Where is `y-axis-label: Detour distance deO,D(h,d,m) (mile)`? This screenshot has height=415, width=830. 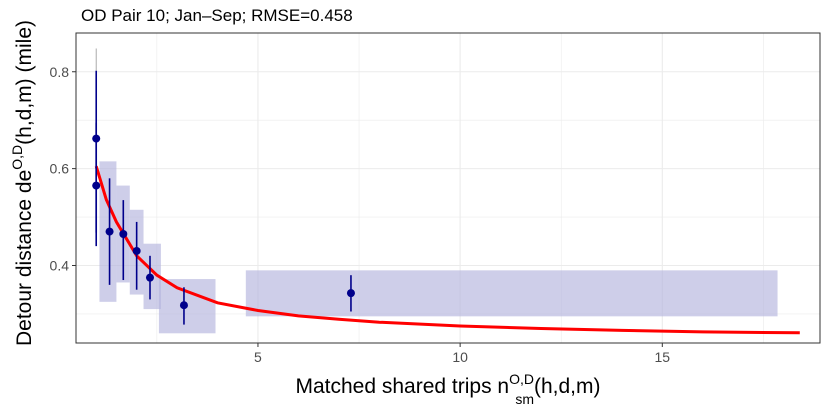
y-axis-label: Detour distance deO,D(h,d,m) (mile) is located at coordinates (22, 183).